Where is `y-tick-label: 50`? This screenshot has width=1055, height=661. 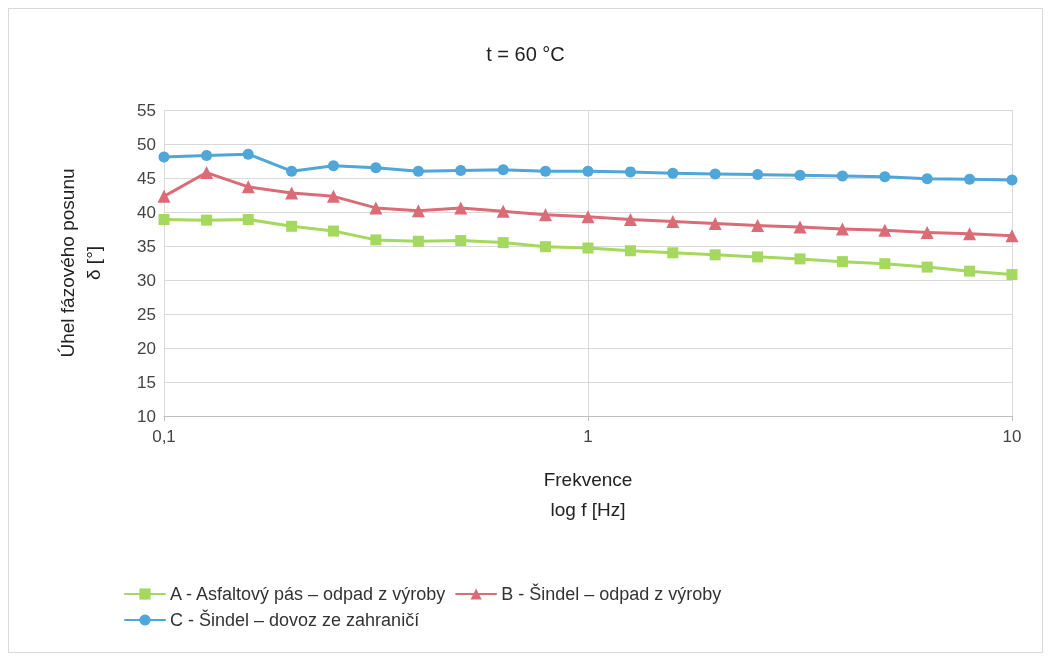
y-tick-label: 50 is located at coordinates (146, 144).